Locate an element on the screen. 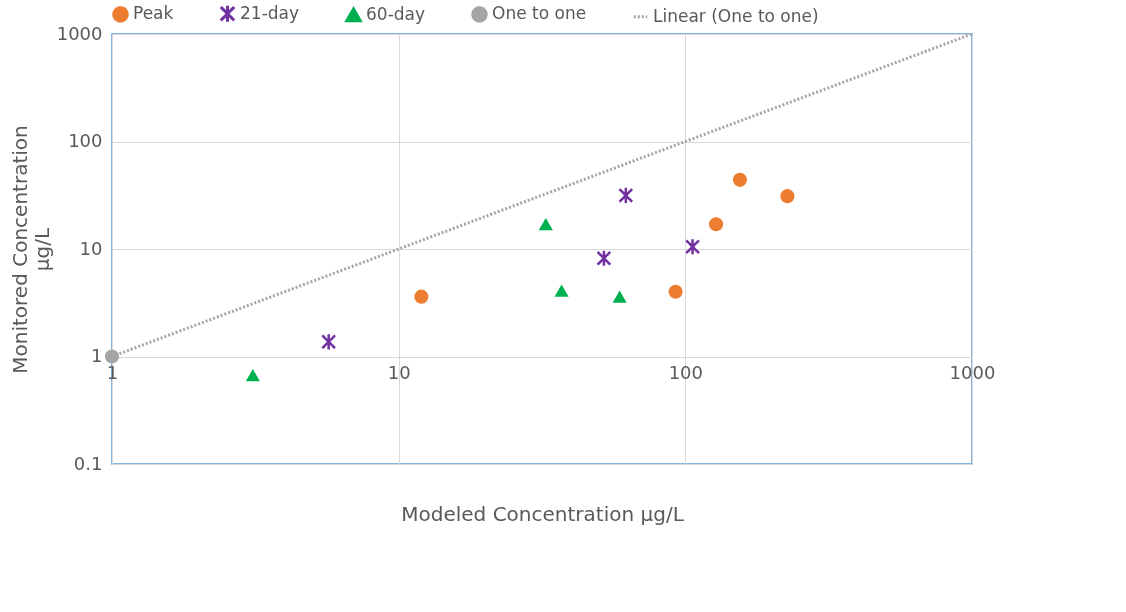 The image size is (1126, 612). x-axis-title: Modeled Concentration µg/L is located at coordinates (543, 513).